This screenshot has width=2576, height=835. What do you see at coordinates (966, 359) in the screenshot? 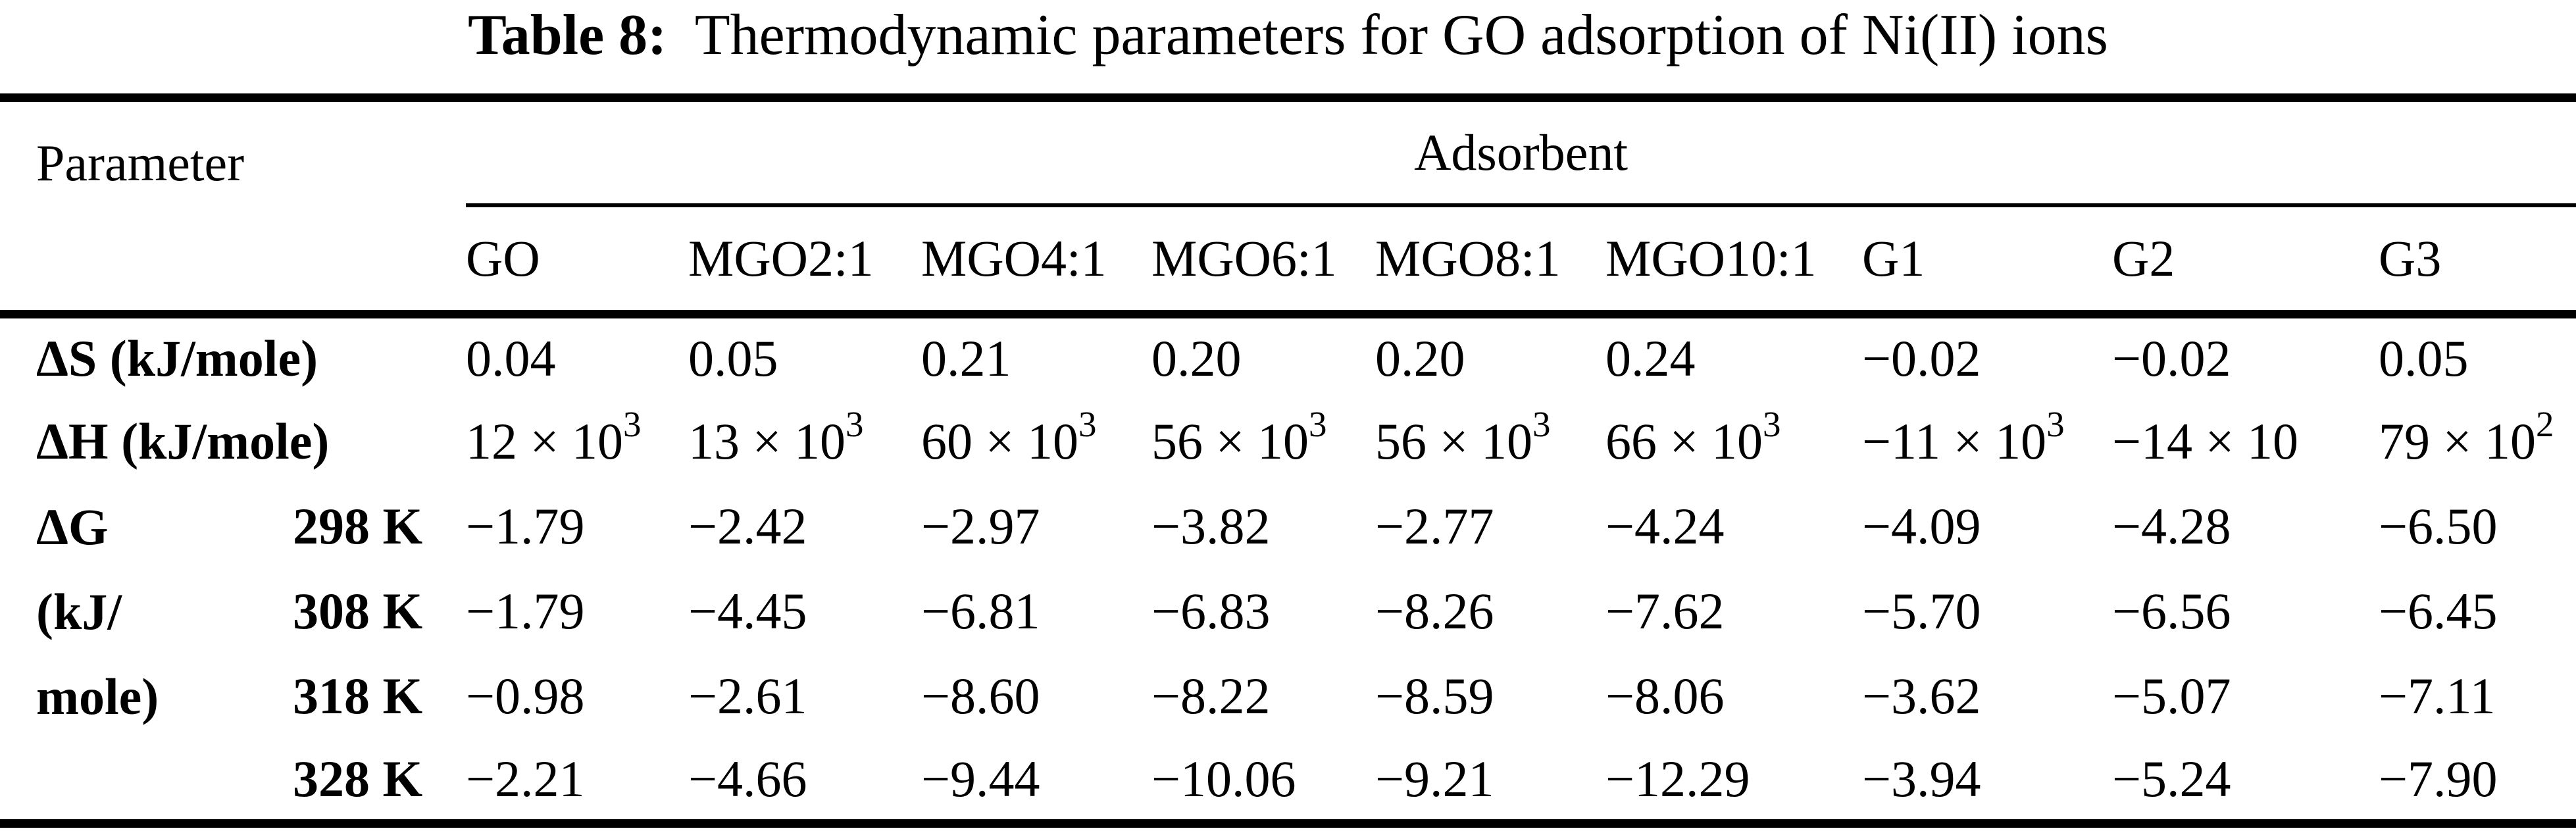
I see `cell-delta-s-mgo4-1: 0.21` at bounding box center [966, 359].